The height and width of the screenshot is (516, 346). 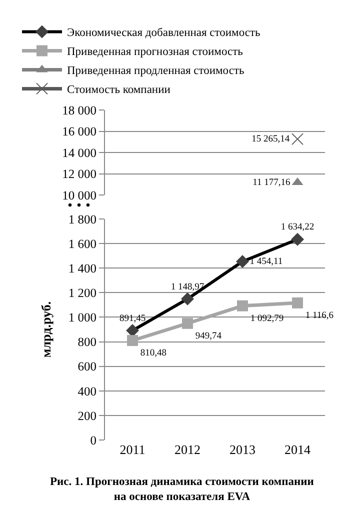 I want to click on y-tick-label: 1 800, so click(x=82, y=219).